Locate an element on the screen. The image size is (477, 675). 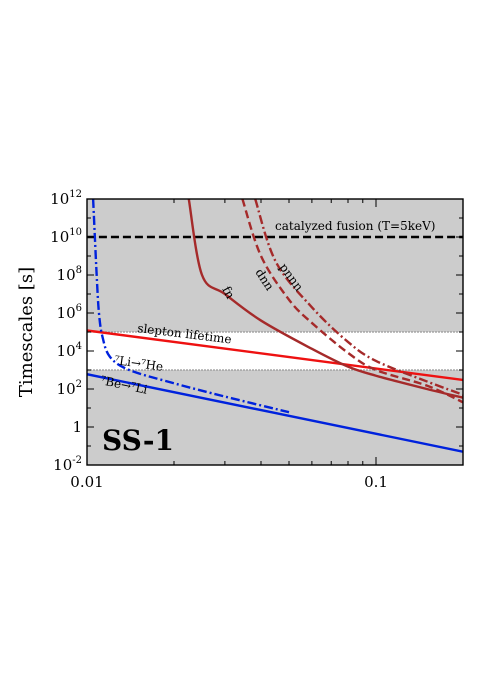
annotation-li-he: ⁷Li→⁷He is located at coordinates (139, 363).